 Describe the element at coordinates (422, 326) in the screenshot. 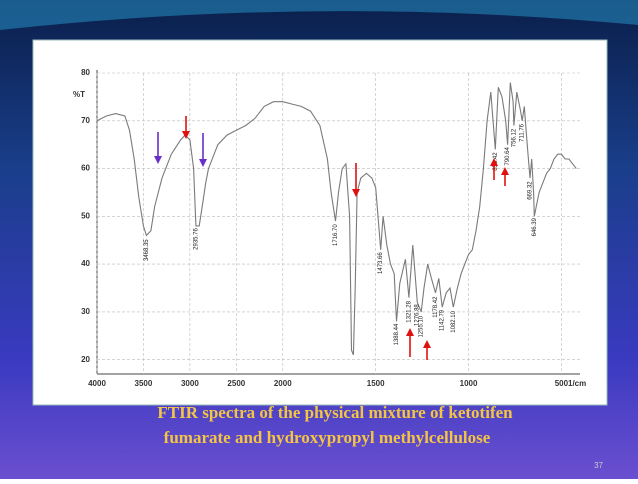

I see `peak-label: 1255.10` at that location.